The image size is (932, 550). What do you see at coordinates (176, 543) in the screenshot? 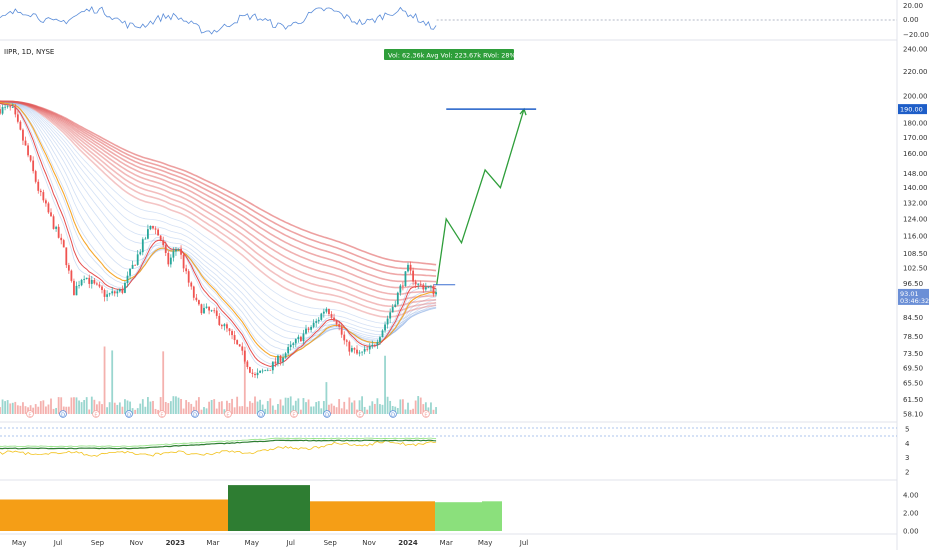
I see `time-tick-label: 2023` at bounding box center [176, 543].